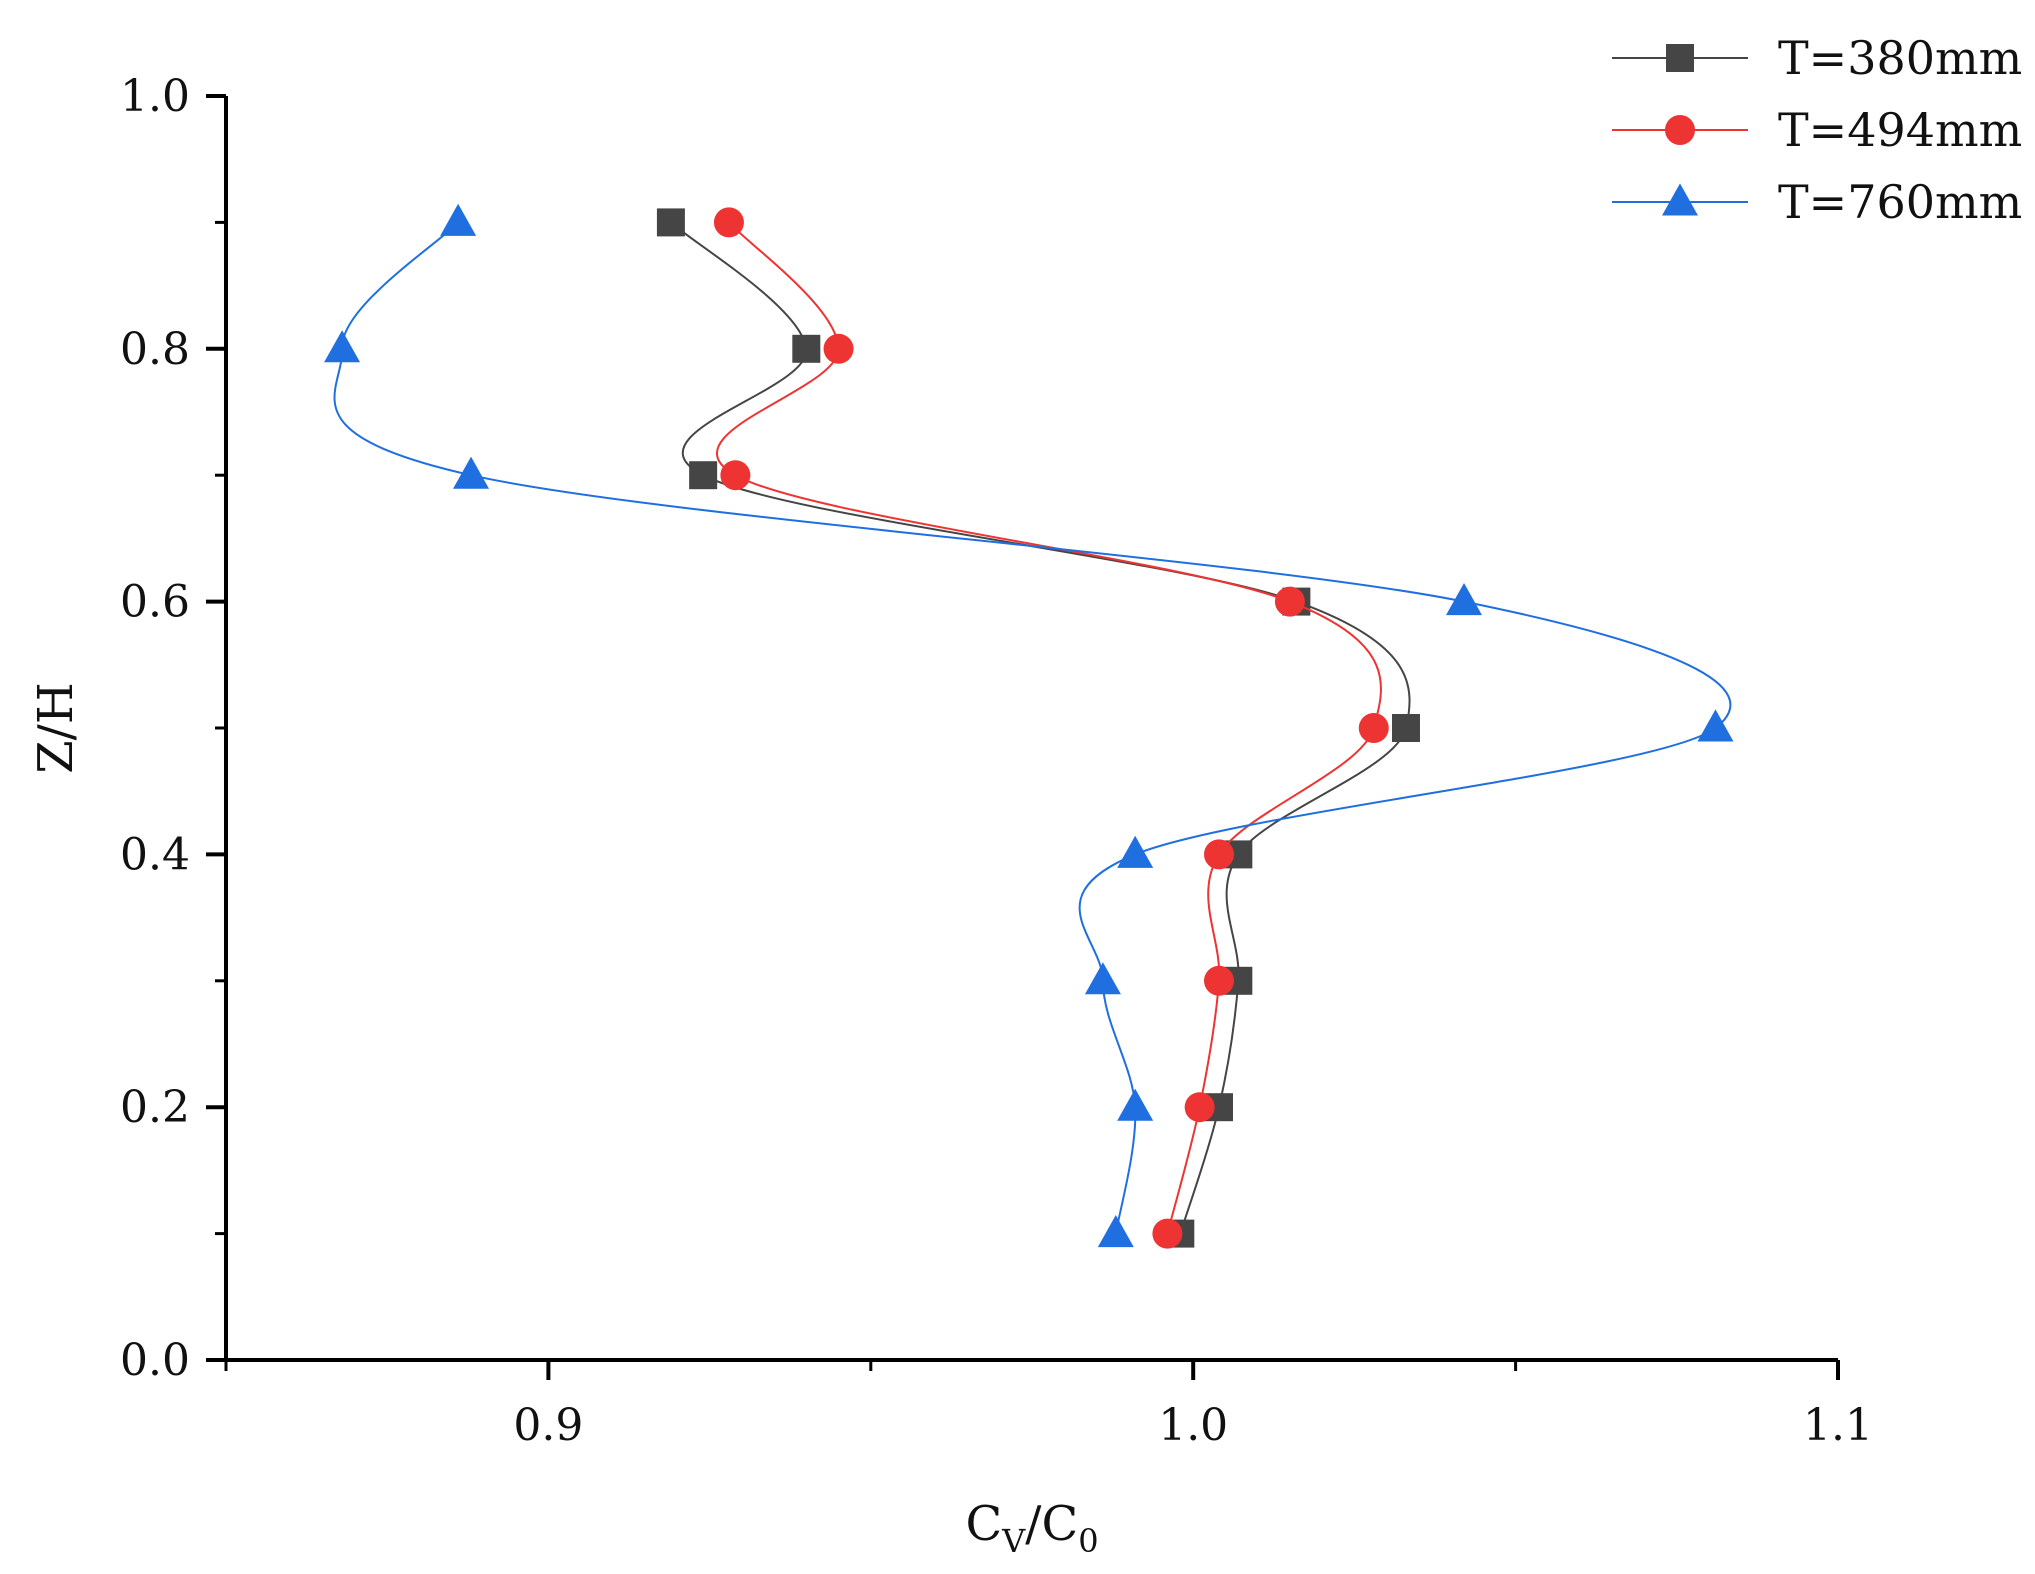 This screenshot has height=1574, width=2035. What do you see at coordinates (155, 1107) in the screenshot?
I see `y-tick-label: 0.2` at bounding box center [155, 1107].